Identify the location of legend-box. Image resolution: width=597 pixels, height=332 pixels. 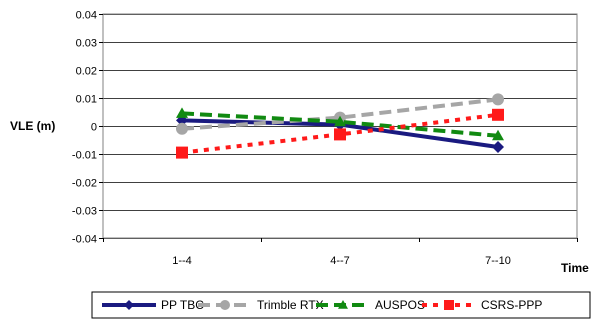
(341, 305).